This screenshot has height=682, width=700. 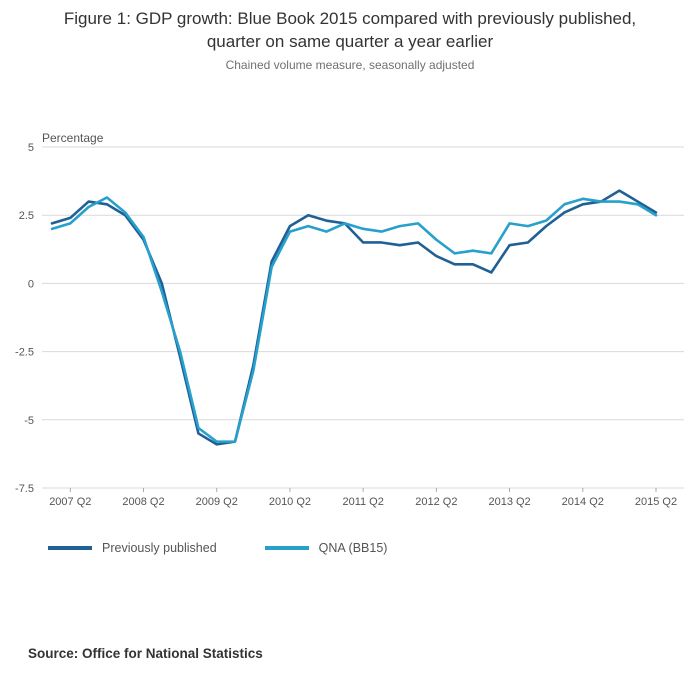 What do you see at coordinates (436, 502) in the screenshot?
I see `svg-text: 2012 Q2` at bounding box center [436, 502].